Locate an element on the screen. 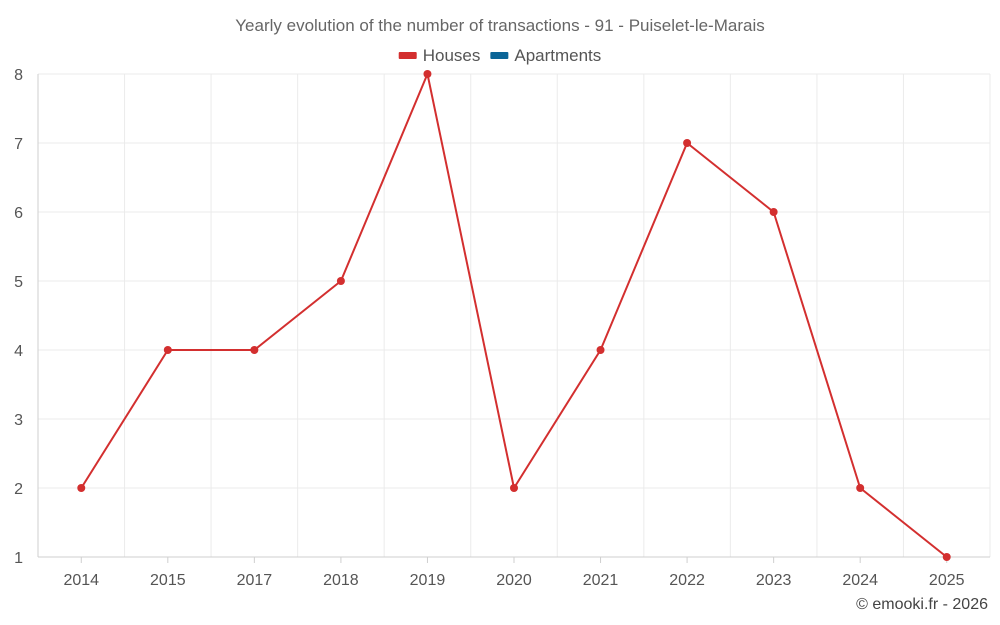 The width and height of the screenshot is (1000, 625). y-tick-label: 4 is located at coordinates (18, 351).